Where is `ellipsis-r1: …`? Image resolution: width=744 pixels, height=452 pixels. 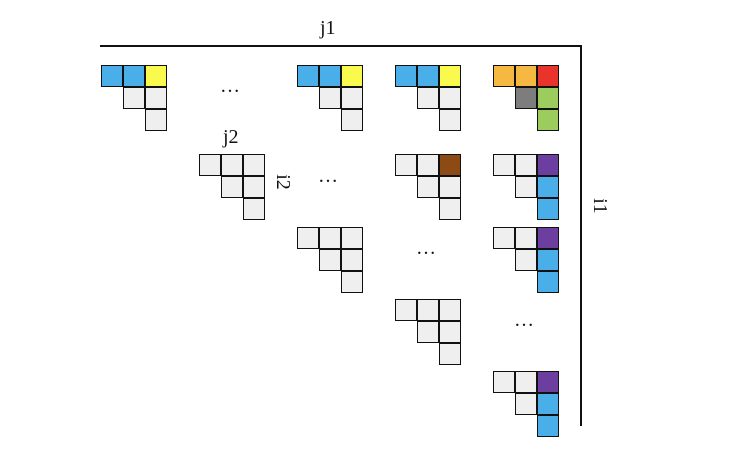 ellipsis-r1: … is located at coordinates (328, 176).